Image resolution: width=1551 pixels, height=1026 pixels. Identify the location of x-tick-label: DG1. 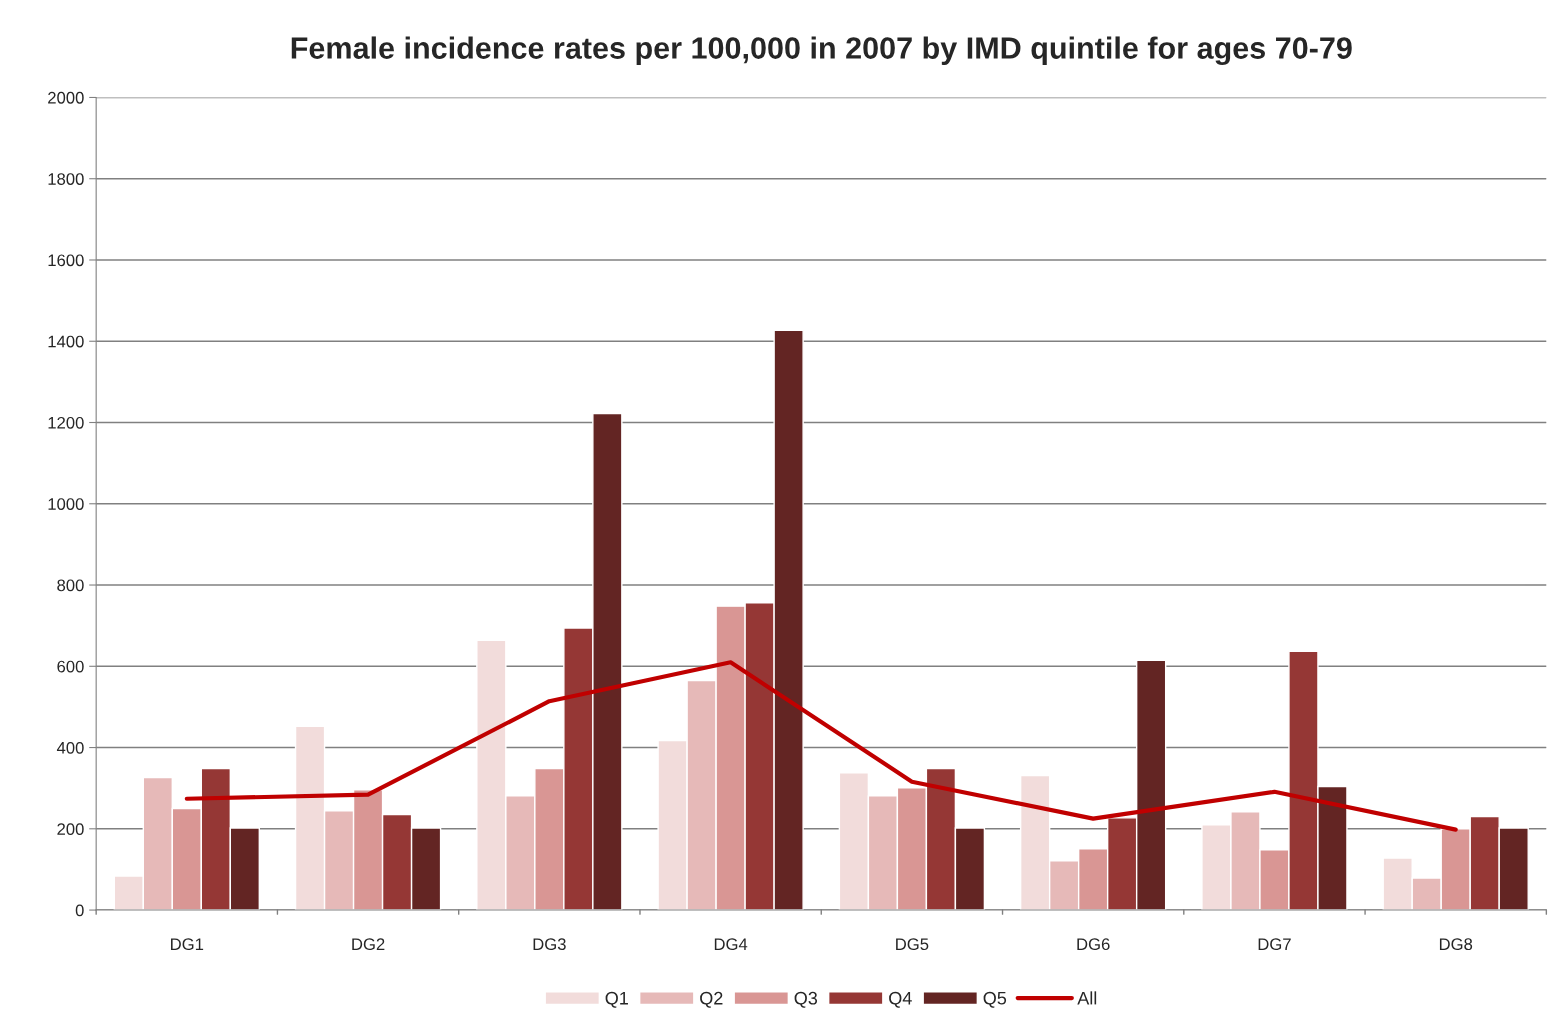
(187, 944).